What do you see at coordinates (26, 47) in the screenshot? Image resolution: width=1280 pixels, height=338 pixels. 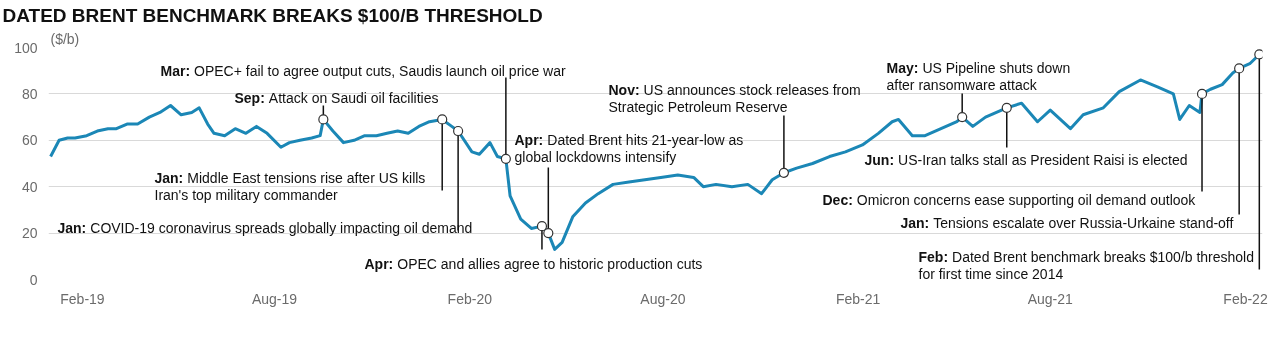 I see `y-tick-label: 100` at bounding box center [26, 47].